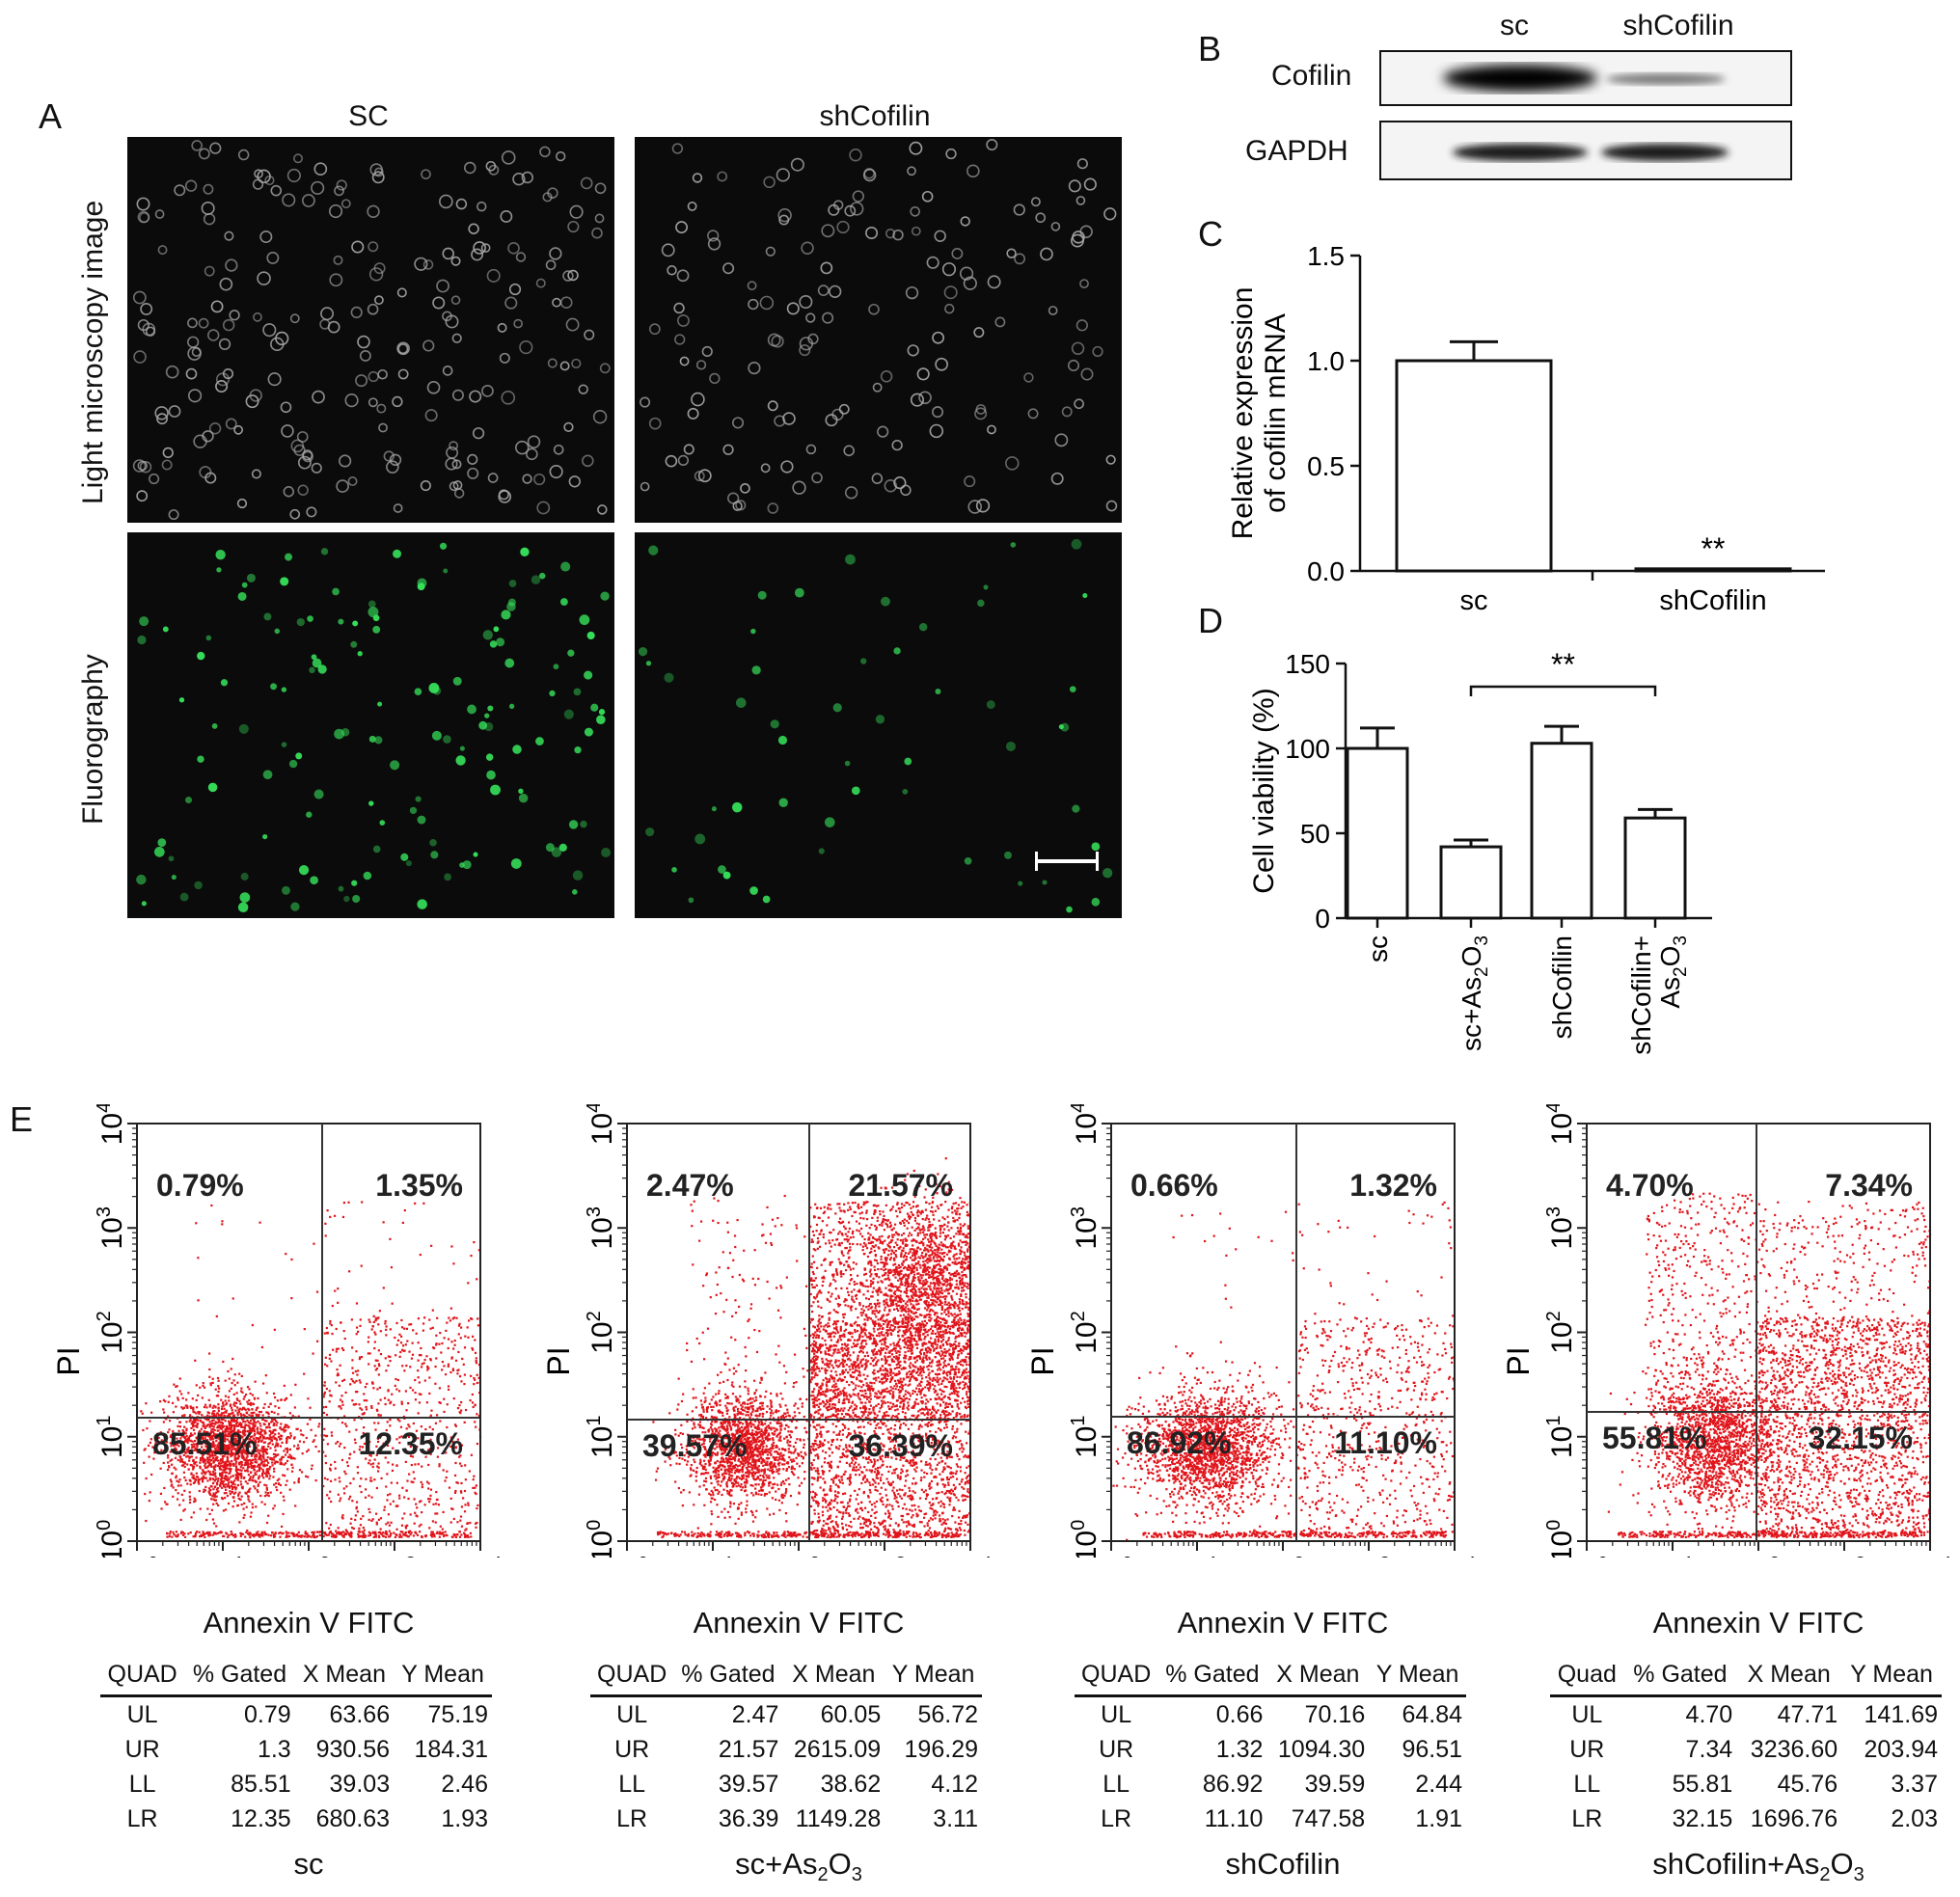  I want to click on table-cell: UR, so click(1116, 1749).